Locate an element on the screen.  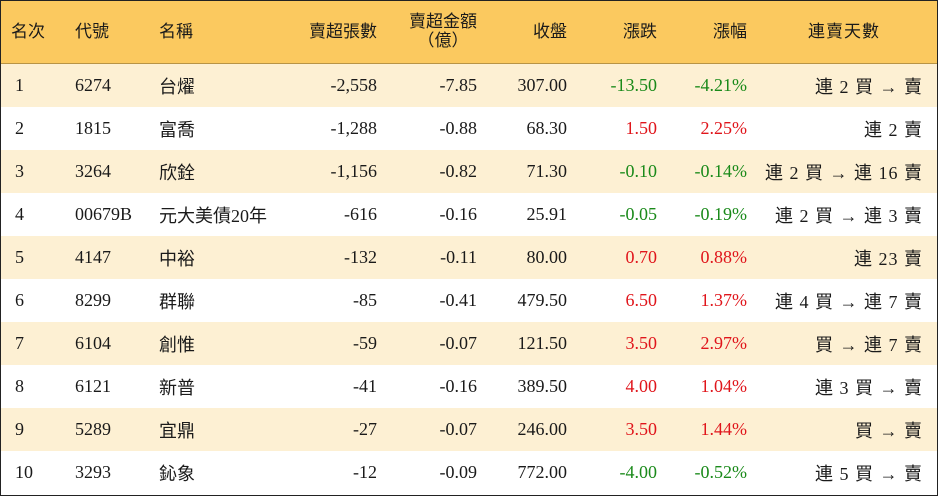
rank-cell: 4 is located at coordinates (19, 214).